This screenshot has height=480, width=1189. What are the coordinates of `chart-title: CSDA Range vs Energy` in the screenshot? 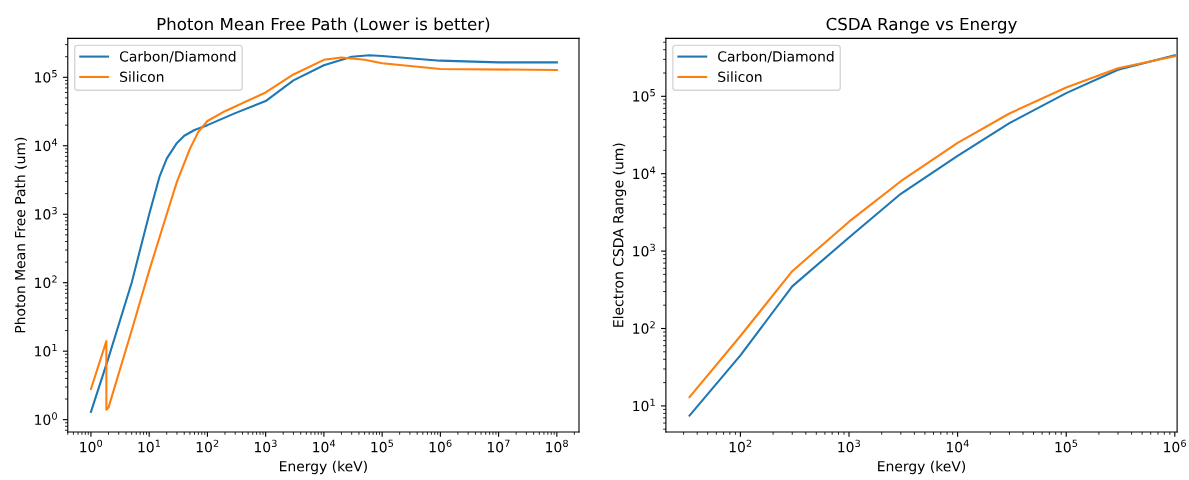 It's located at (921, 25).